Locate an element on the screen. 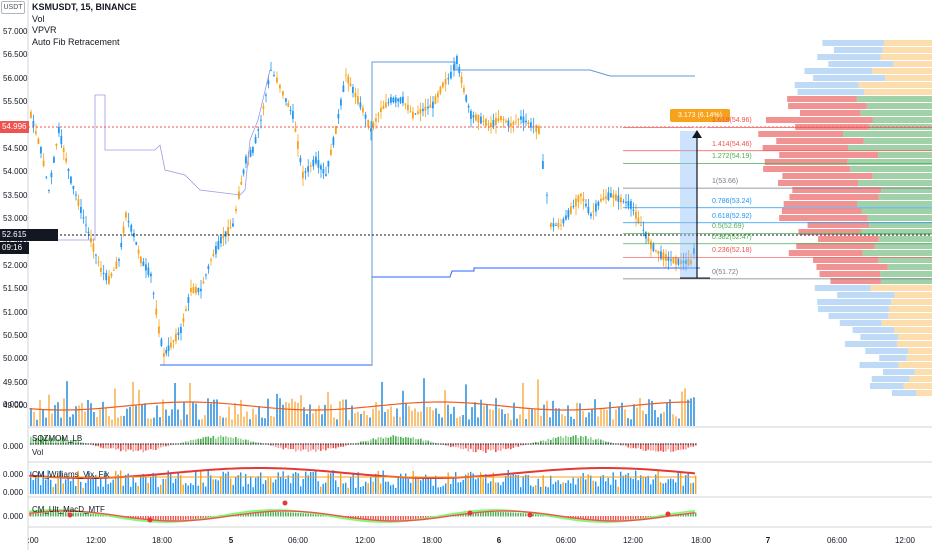 The image size is (932, 550). macd-signal-line is located at coordinates (362, 516).